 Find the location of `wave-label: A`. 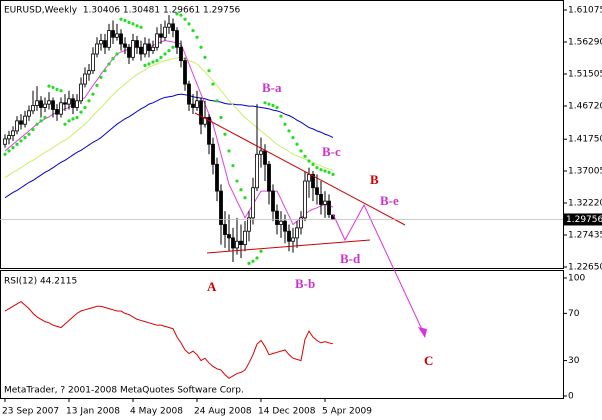

wave-label: A is located at coordinates (212, 286).